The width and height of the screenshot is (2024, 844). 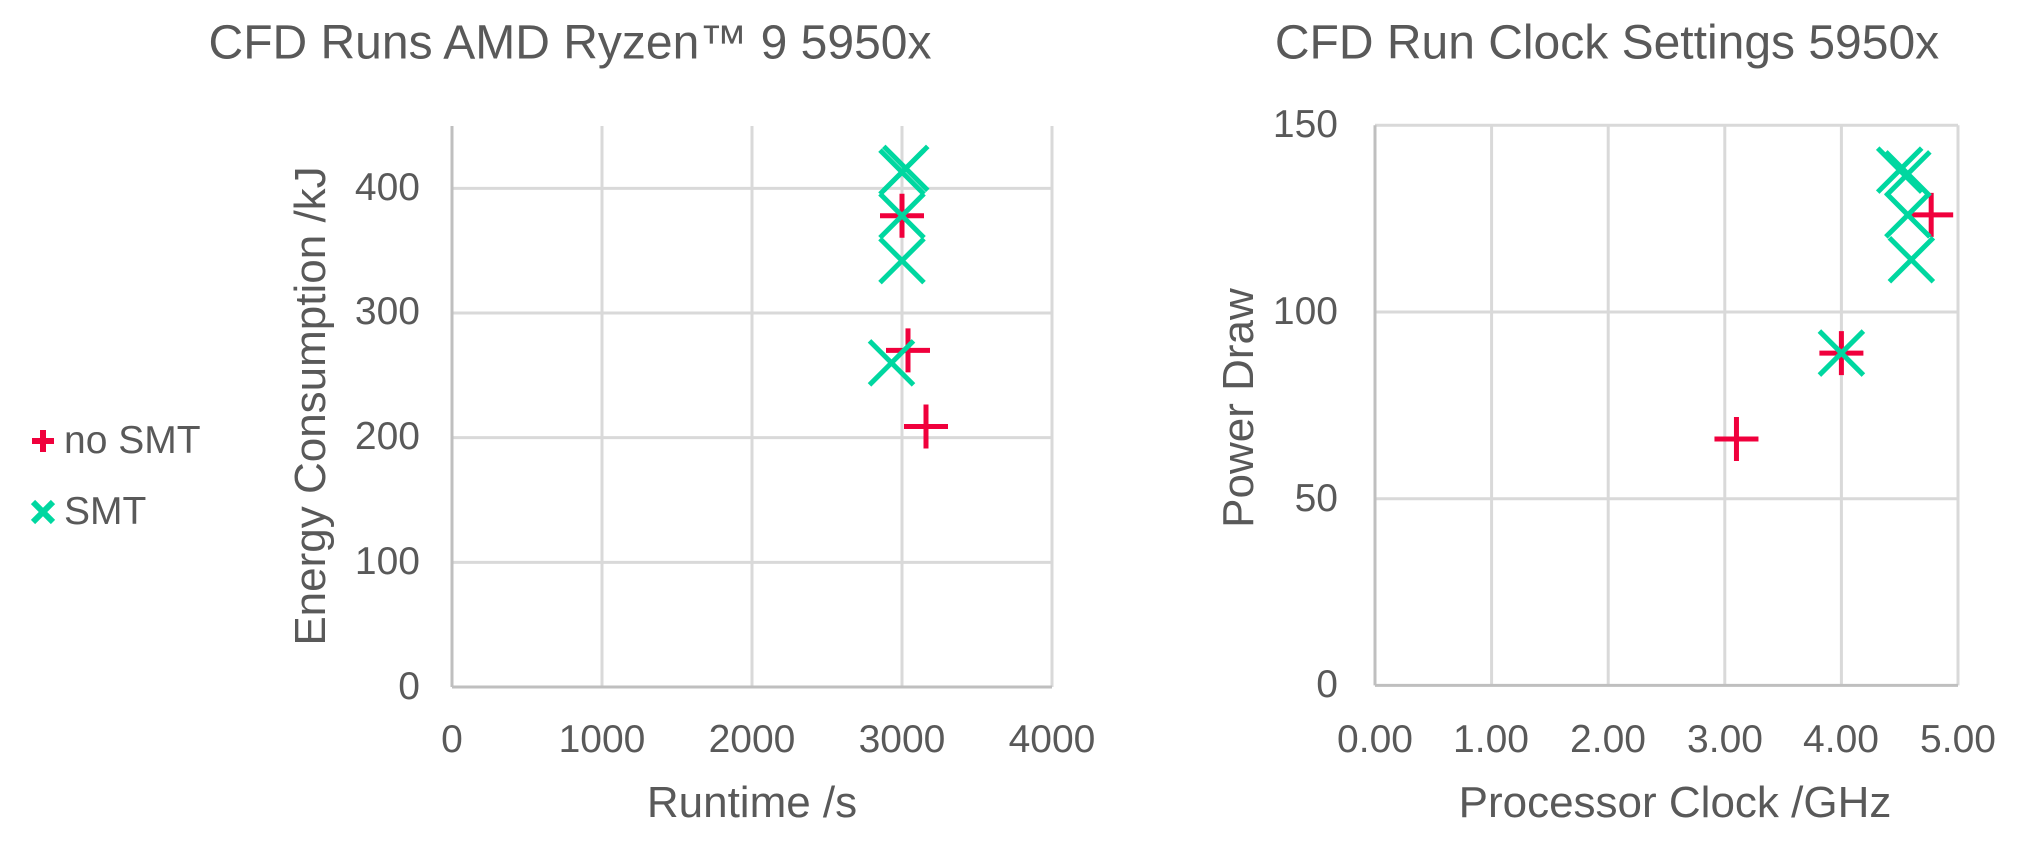 I want to click on x-tick-label: 4.00, so click(x=1841, y=739).